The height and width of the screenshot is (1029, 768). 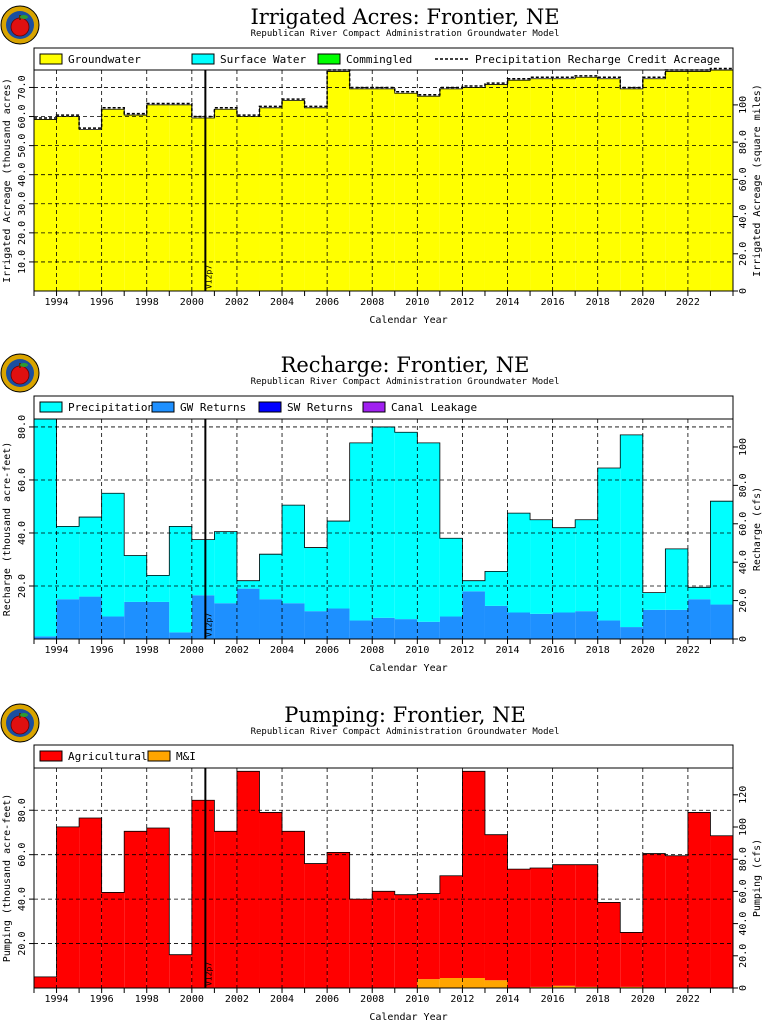 I want to click on y-axis-label: Irrigated Acreage (thousand acres), so click(x=7, y=180).